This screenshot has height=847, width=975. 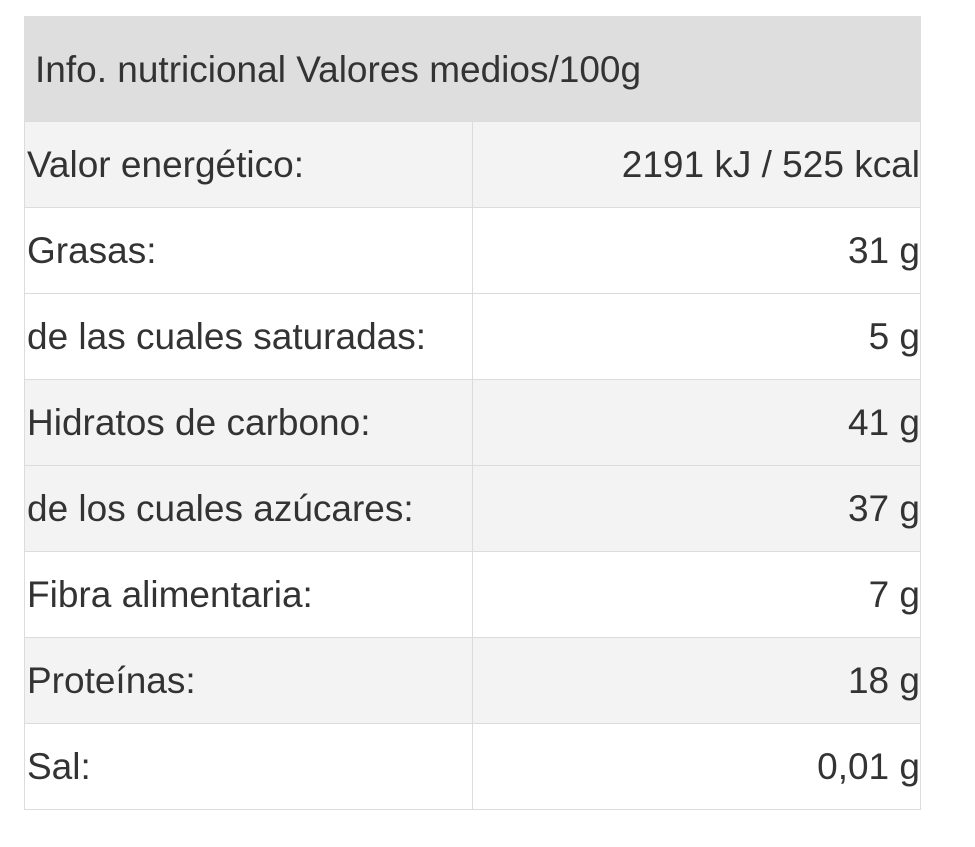 I want to click on table-header-row: Info. nutricional Valores medios/100g, so click(x=472, y=69).